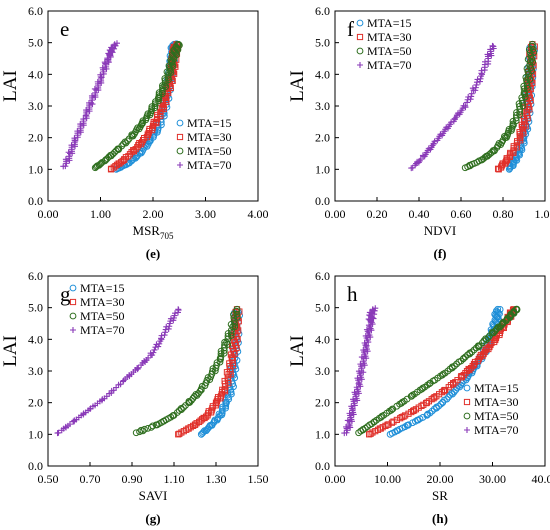  What do you see at coordinates (147, 230) in the screenshot?
I see `x-axis-label-main: MSR` at bounding box center [147, 230].